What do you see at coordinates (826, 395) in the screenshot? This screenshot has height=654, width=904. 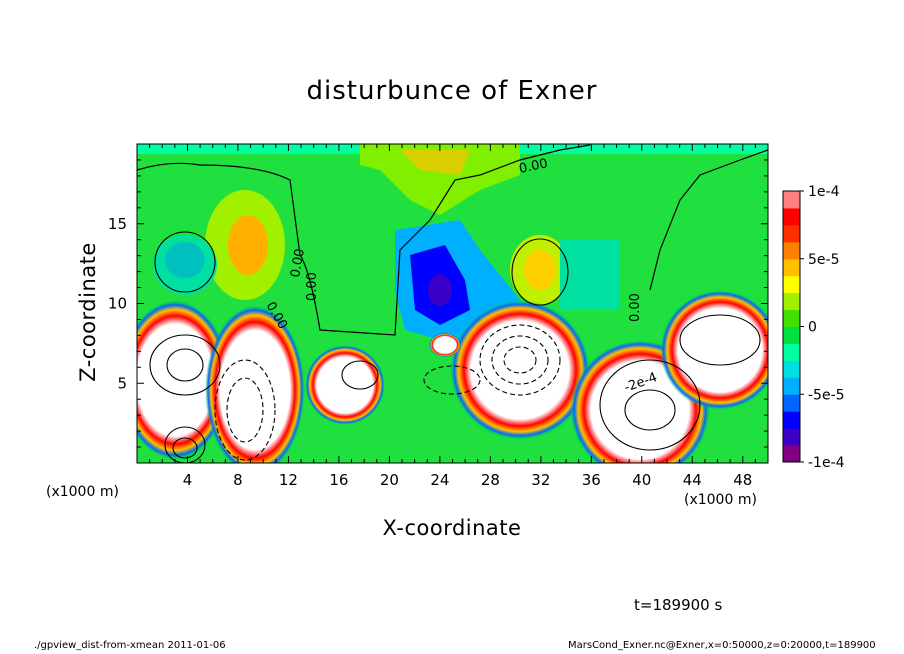 I see `colorbar-tick-label: -5e-5` at bounding box center [826, 395].